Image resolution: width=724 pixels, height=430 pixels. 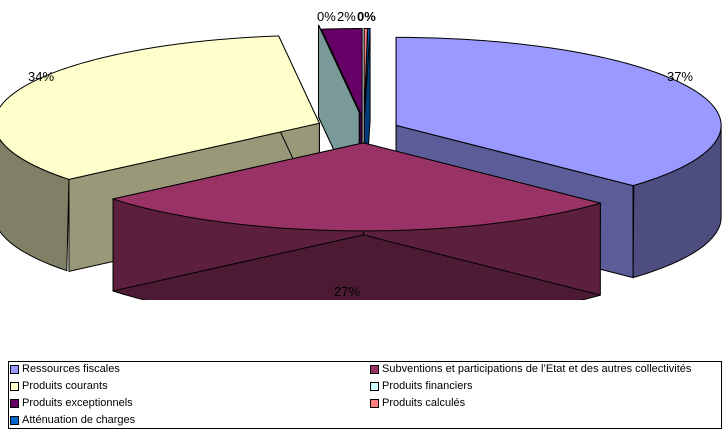 I want to click on legend-label: Ressources fiscales, so click(x=71, y=369).